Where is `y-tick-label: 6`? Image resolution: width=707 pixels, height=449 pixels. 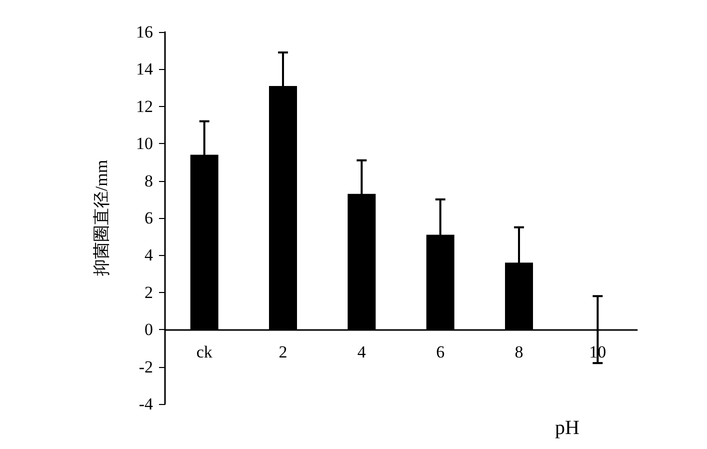
y-tick-label: 6 is located at coordinates (148, 218).